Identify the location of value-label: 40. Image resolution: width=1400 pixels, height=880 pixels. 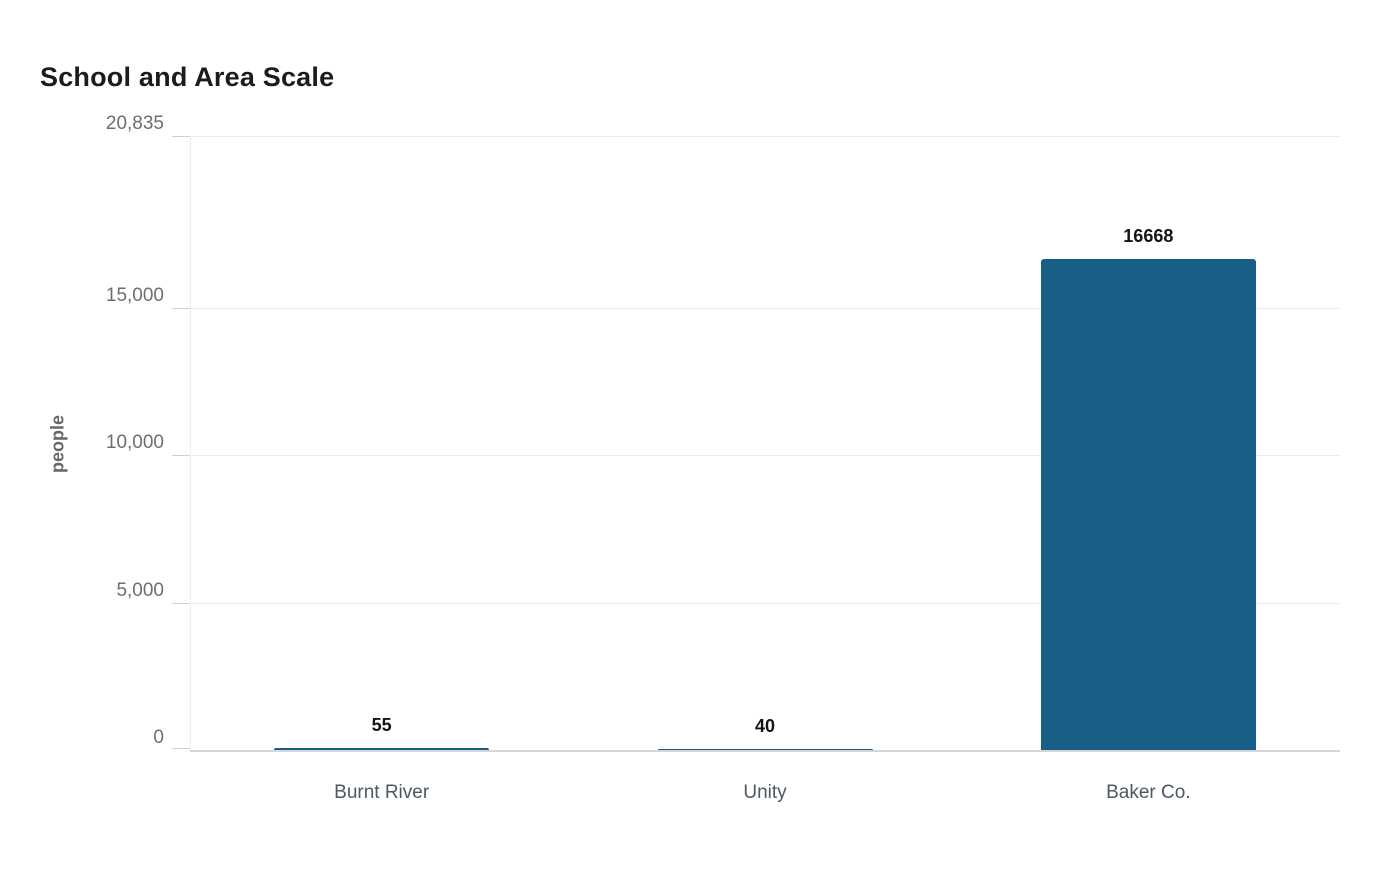
(765, 726).